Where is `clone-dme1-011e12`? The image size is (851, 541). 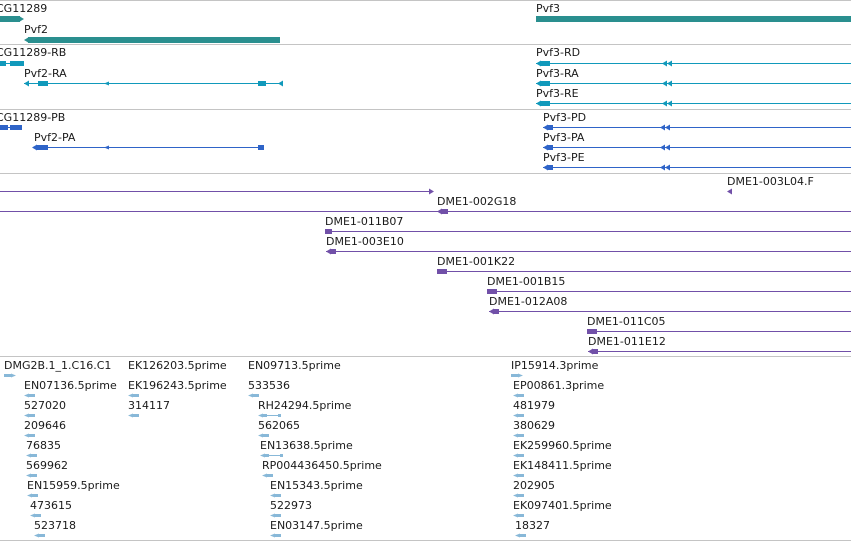 clone-dme1-011e12 is located at coordinates (590, 351).